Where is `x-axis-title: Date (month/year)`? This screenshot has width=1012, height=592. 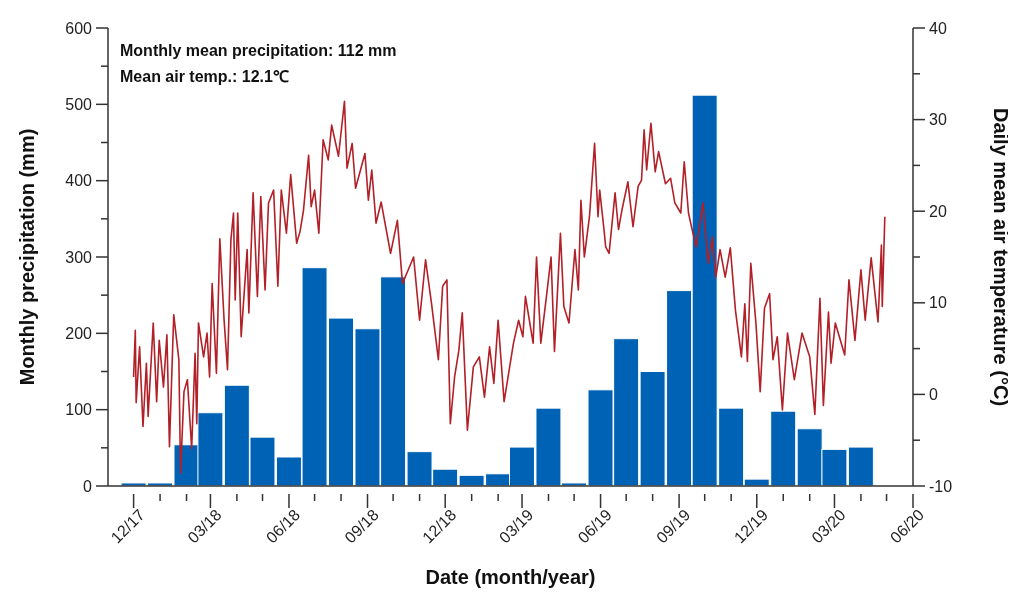 x-axis-title: Date (month/year) is located at coordinates (510, 577).